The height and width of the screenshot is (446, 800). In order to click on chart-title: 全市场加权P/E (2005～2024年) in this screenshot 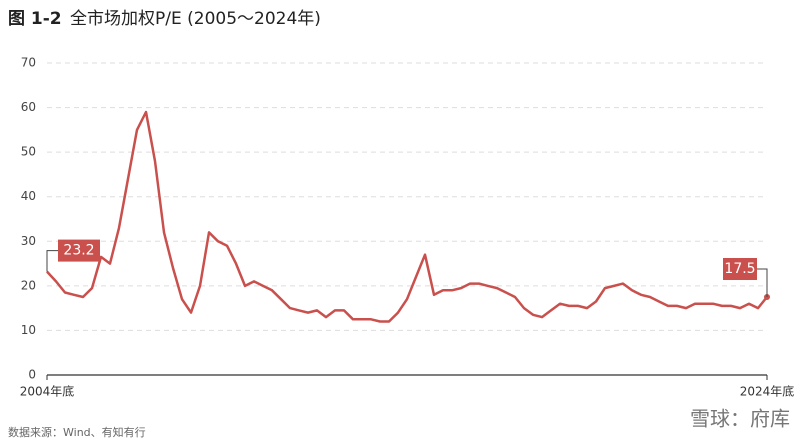, I will do `click(195, 19)`.